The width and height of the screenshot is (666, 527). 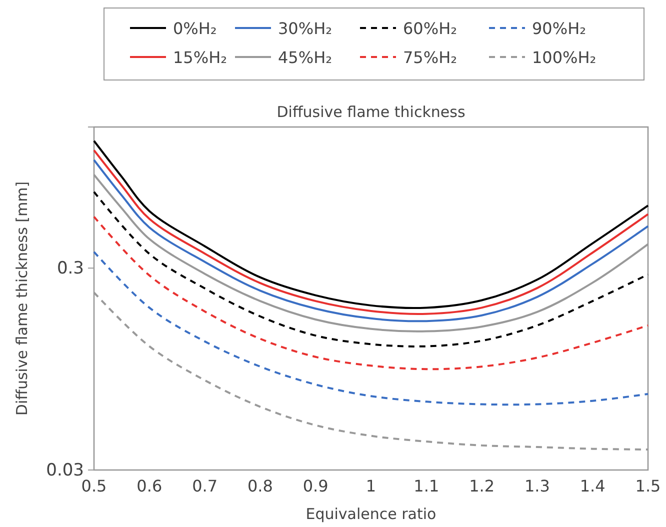 I want to click on legend-label: 45%H₂, so click(x=305, y=57).